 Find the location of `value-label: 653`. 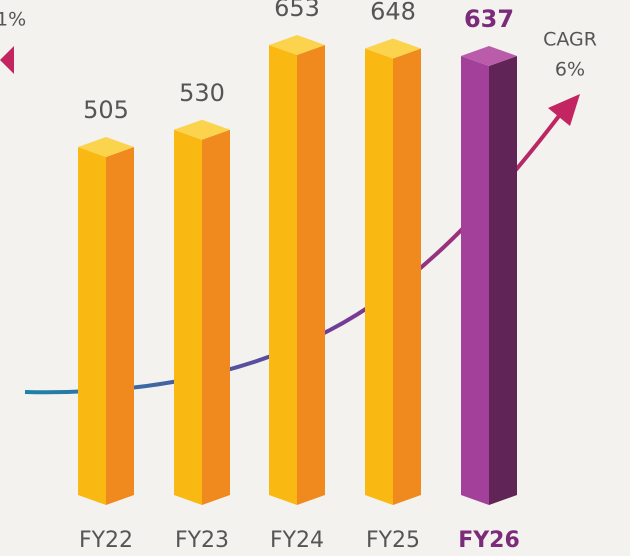

value-label: 653 is located at coordinates (297, 11).